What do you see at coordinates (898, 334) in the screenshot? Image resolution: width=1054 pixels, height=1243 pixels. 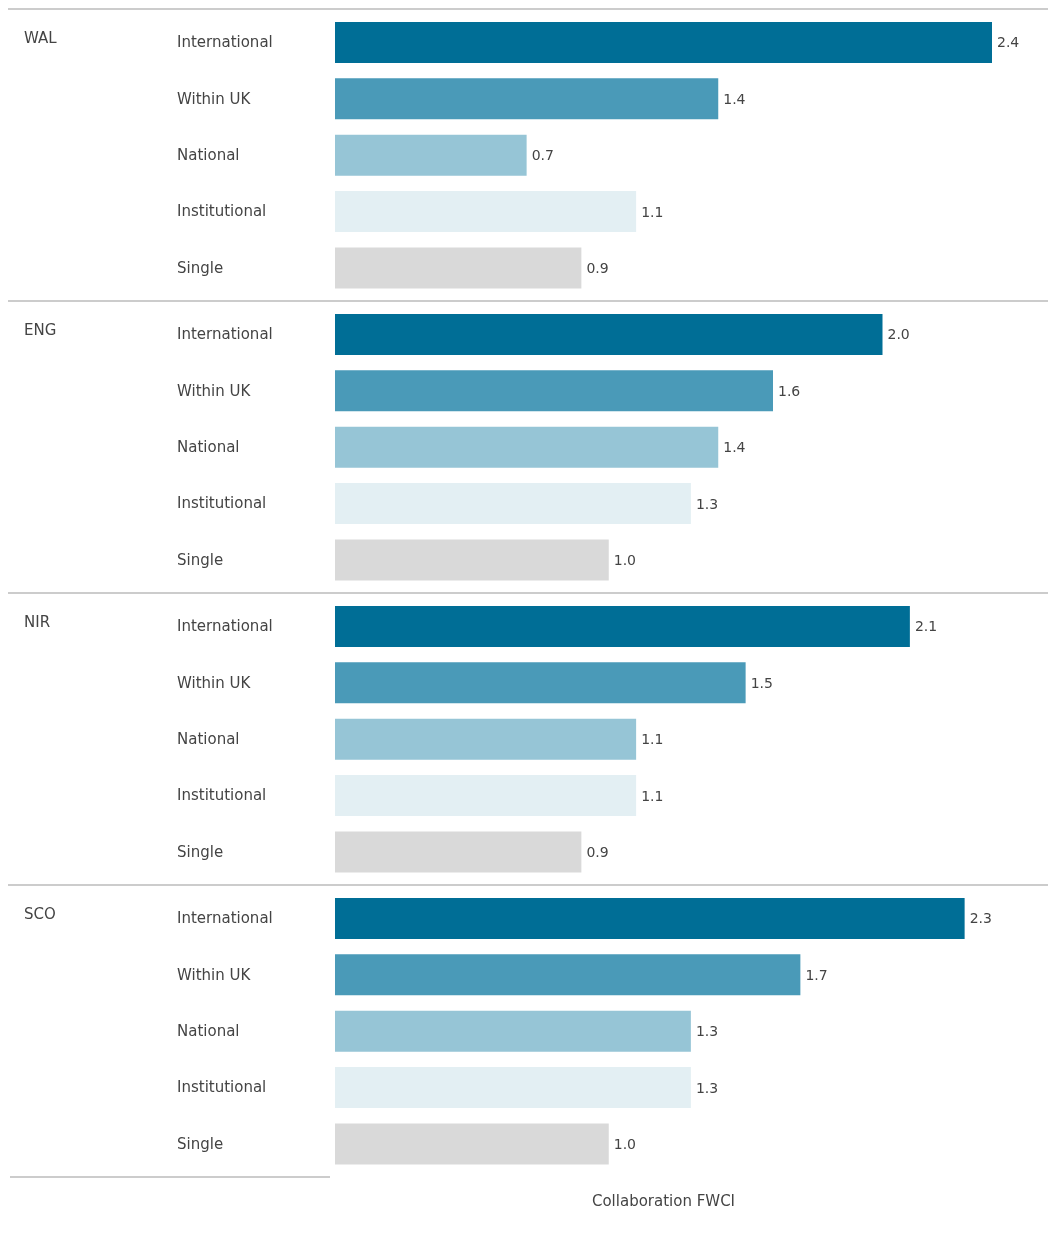 I see `data-label: 2.0` at bounding box center [898, 334].